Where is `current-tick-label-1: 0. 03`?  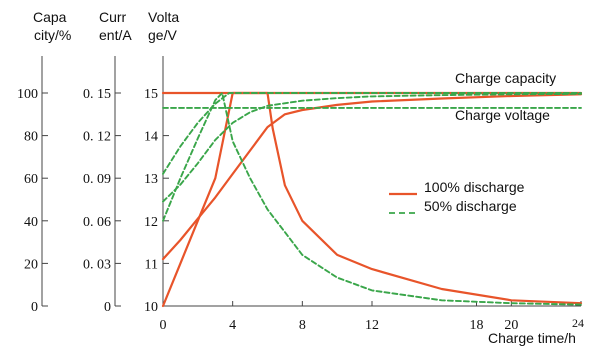
current-tick-label-1: 0. 03 is located at coordinates (97, 264).